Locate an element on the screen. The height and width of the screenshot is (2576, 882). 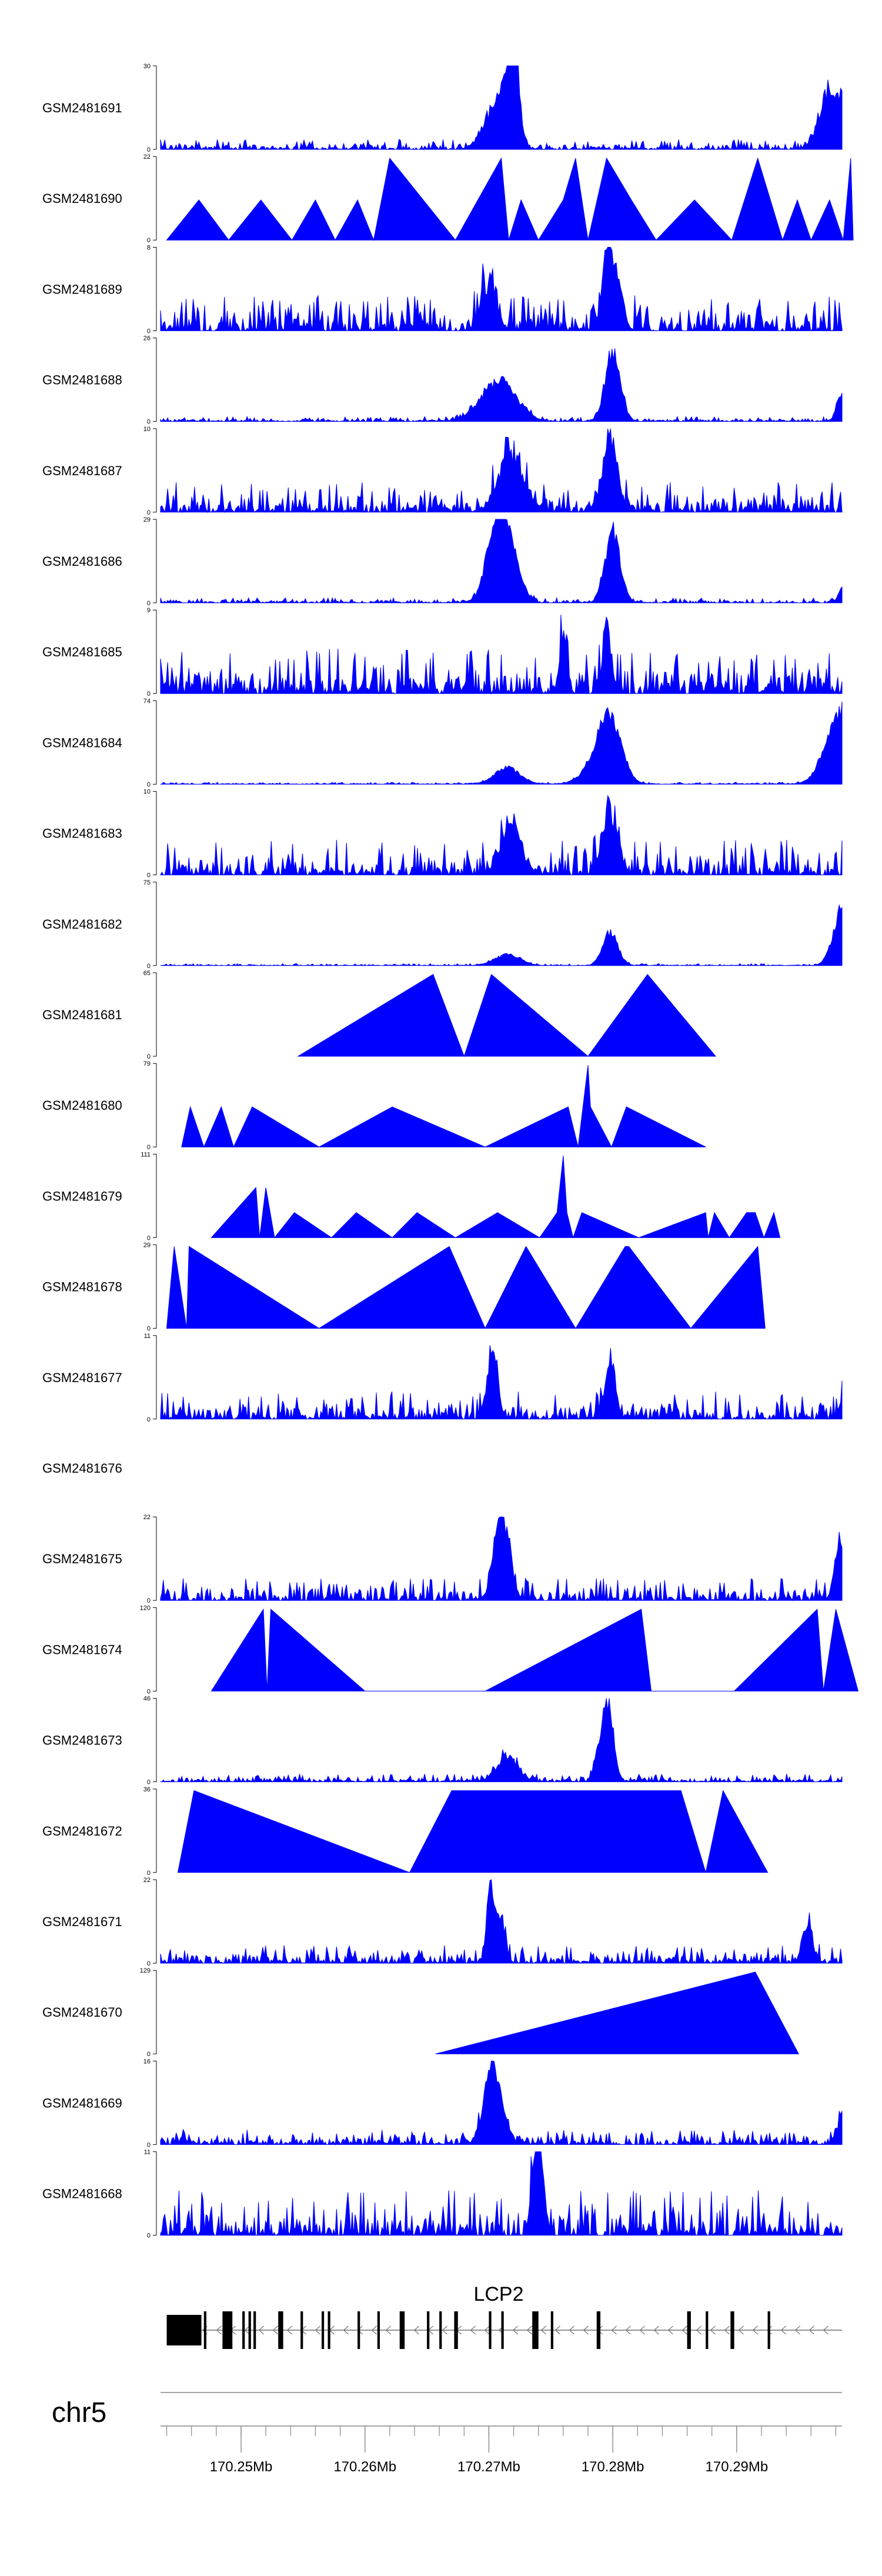
y-max-label: 10 is located at coordinates (147, 429).